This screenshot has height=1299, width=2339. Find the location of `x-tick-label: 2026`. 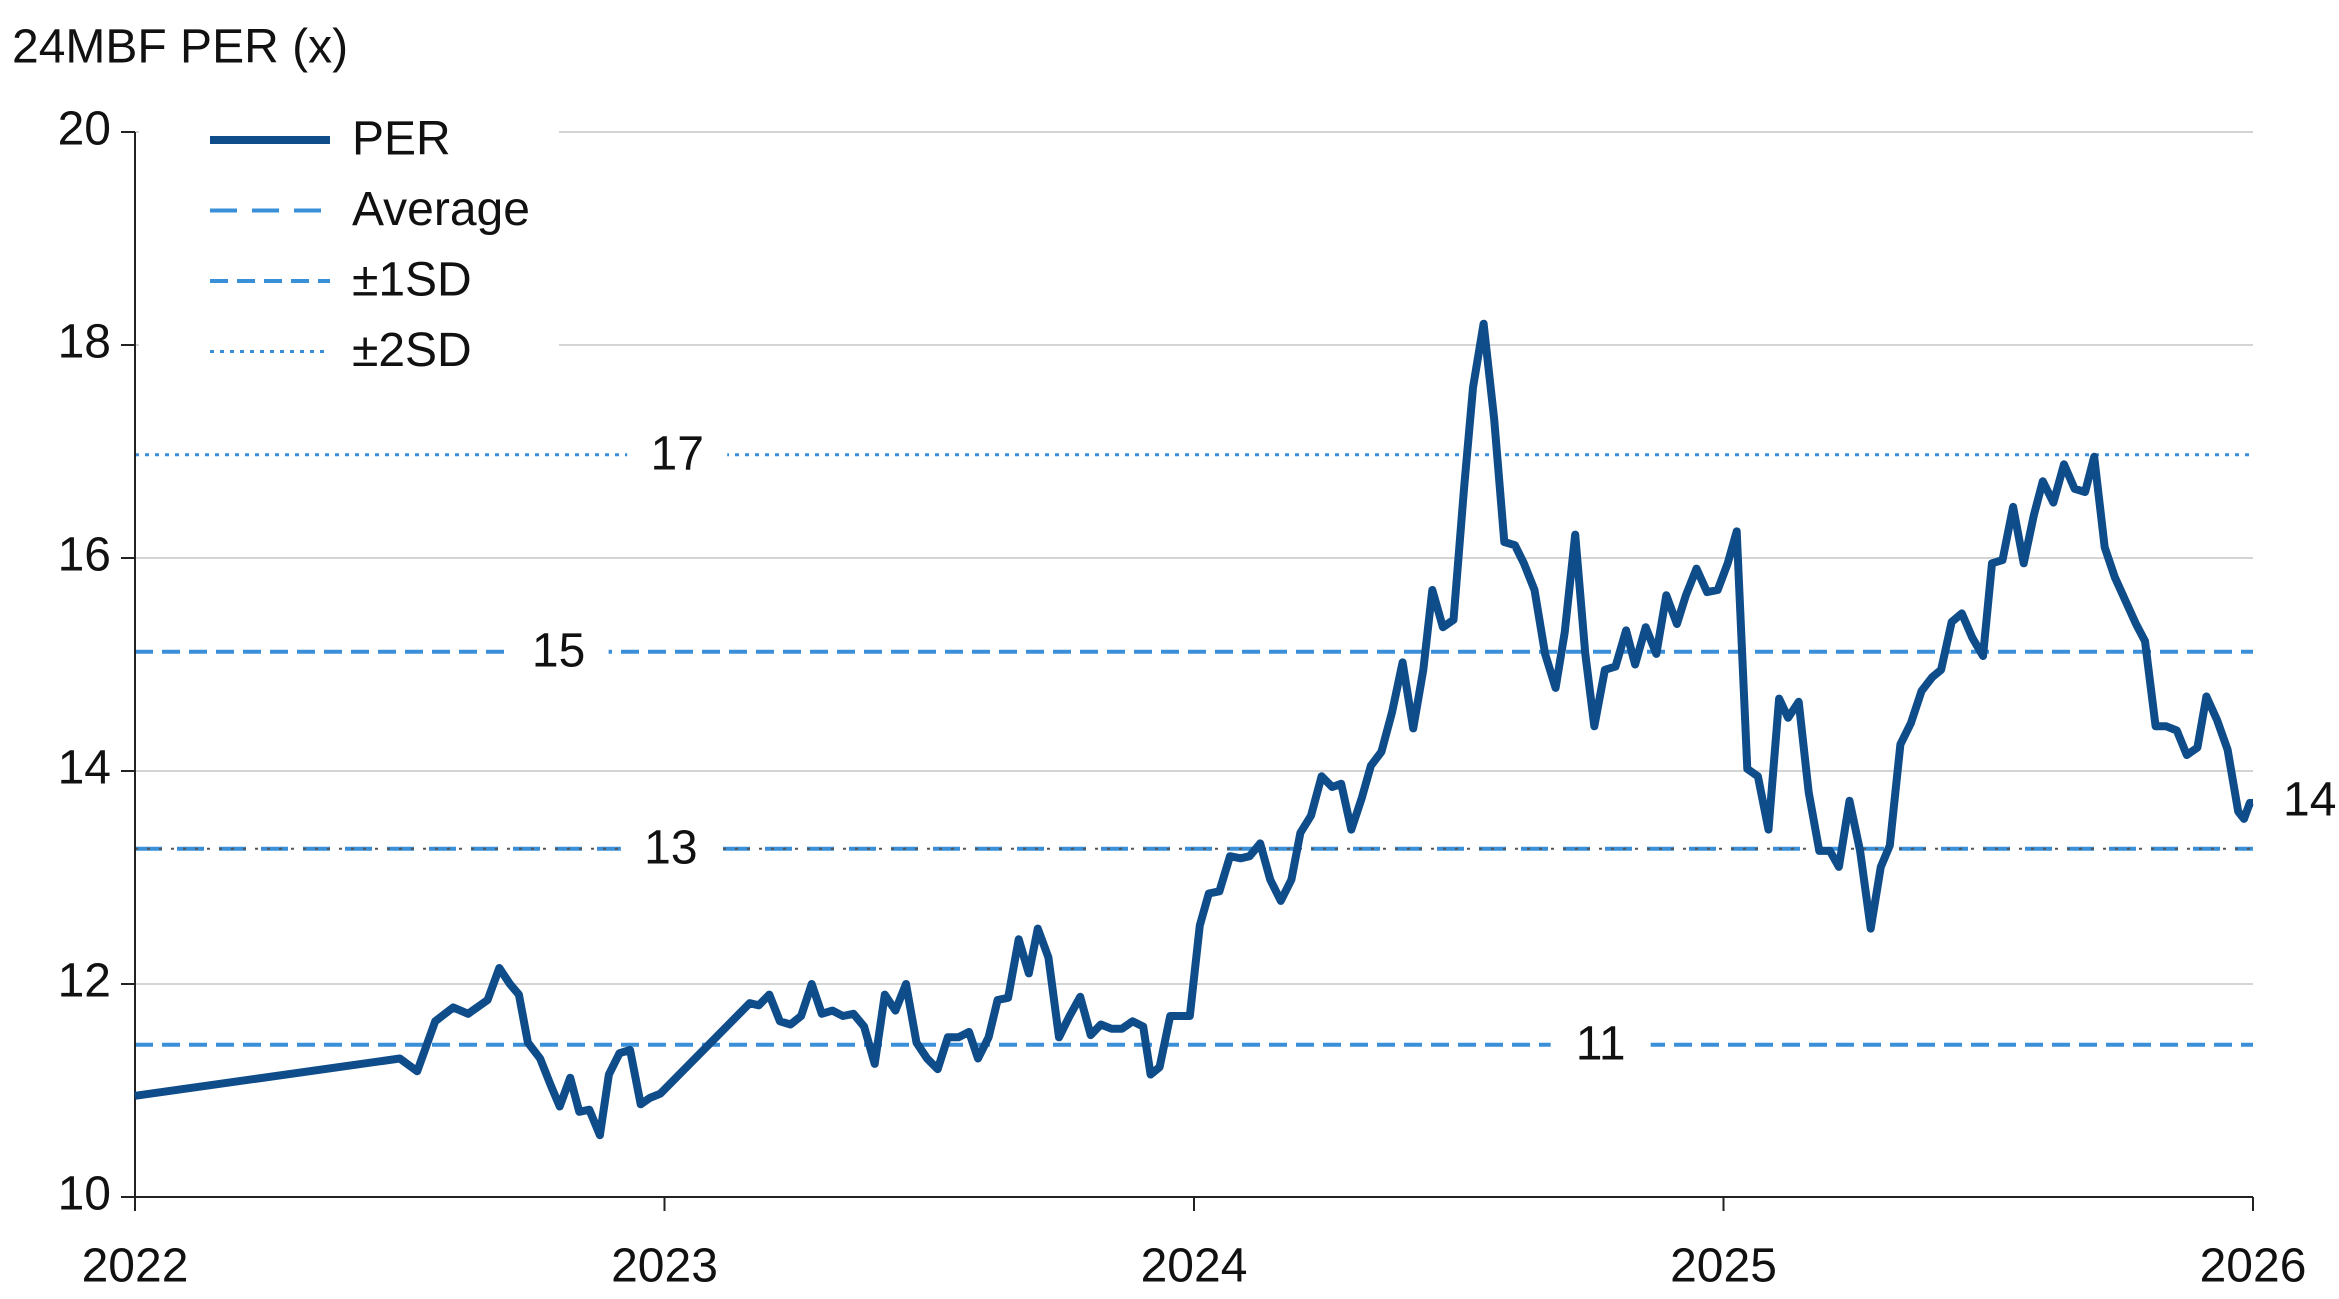

x-tick-label: 2026 is located at coordinates (2253, 1266).